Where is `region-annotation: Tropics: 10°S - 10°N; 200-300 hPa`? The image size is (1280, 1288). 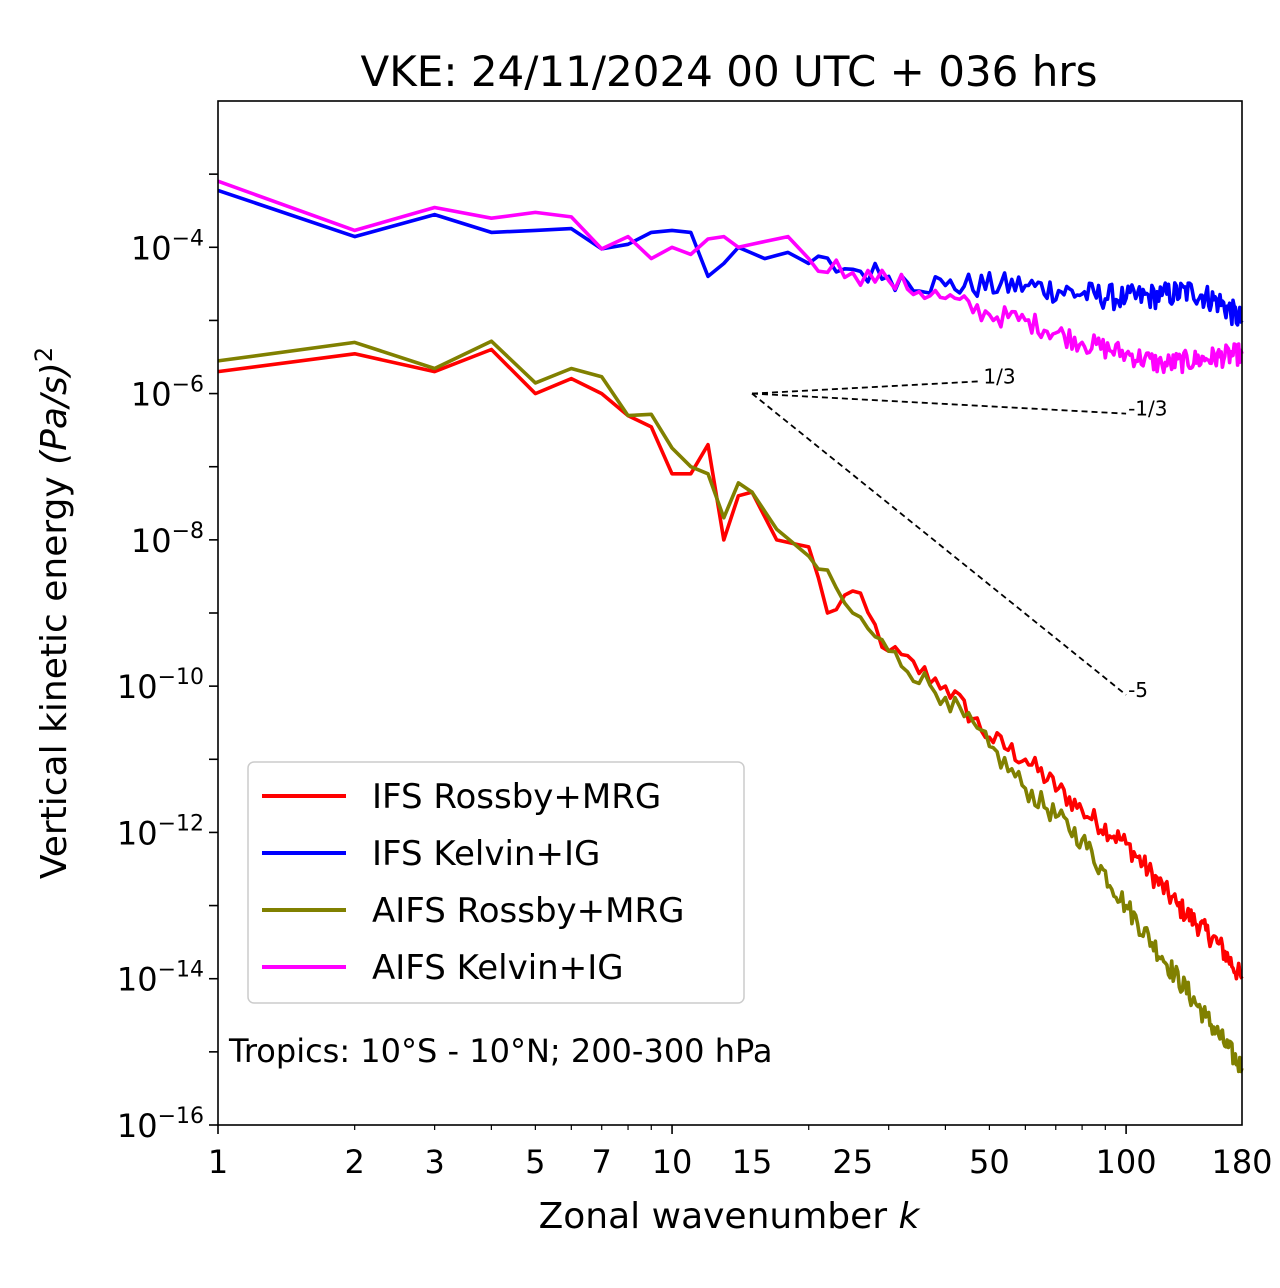 region-annotation: Tropics: 10°S - 10°N; 200-300 hPa is located at coordinates (500, 1051).